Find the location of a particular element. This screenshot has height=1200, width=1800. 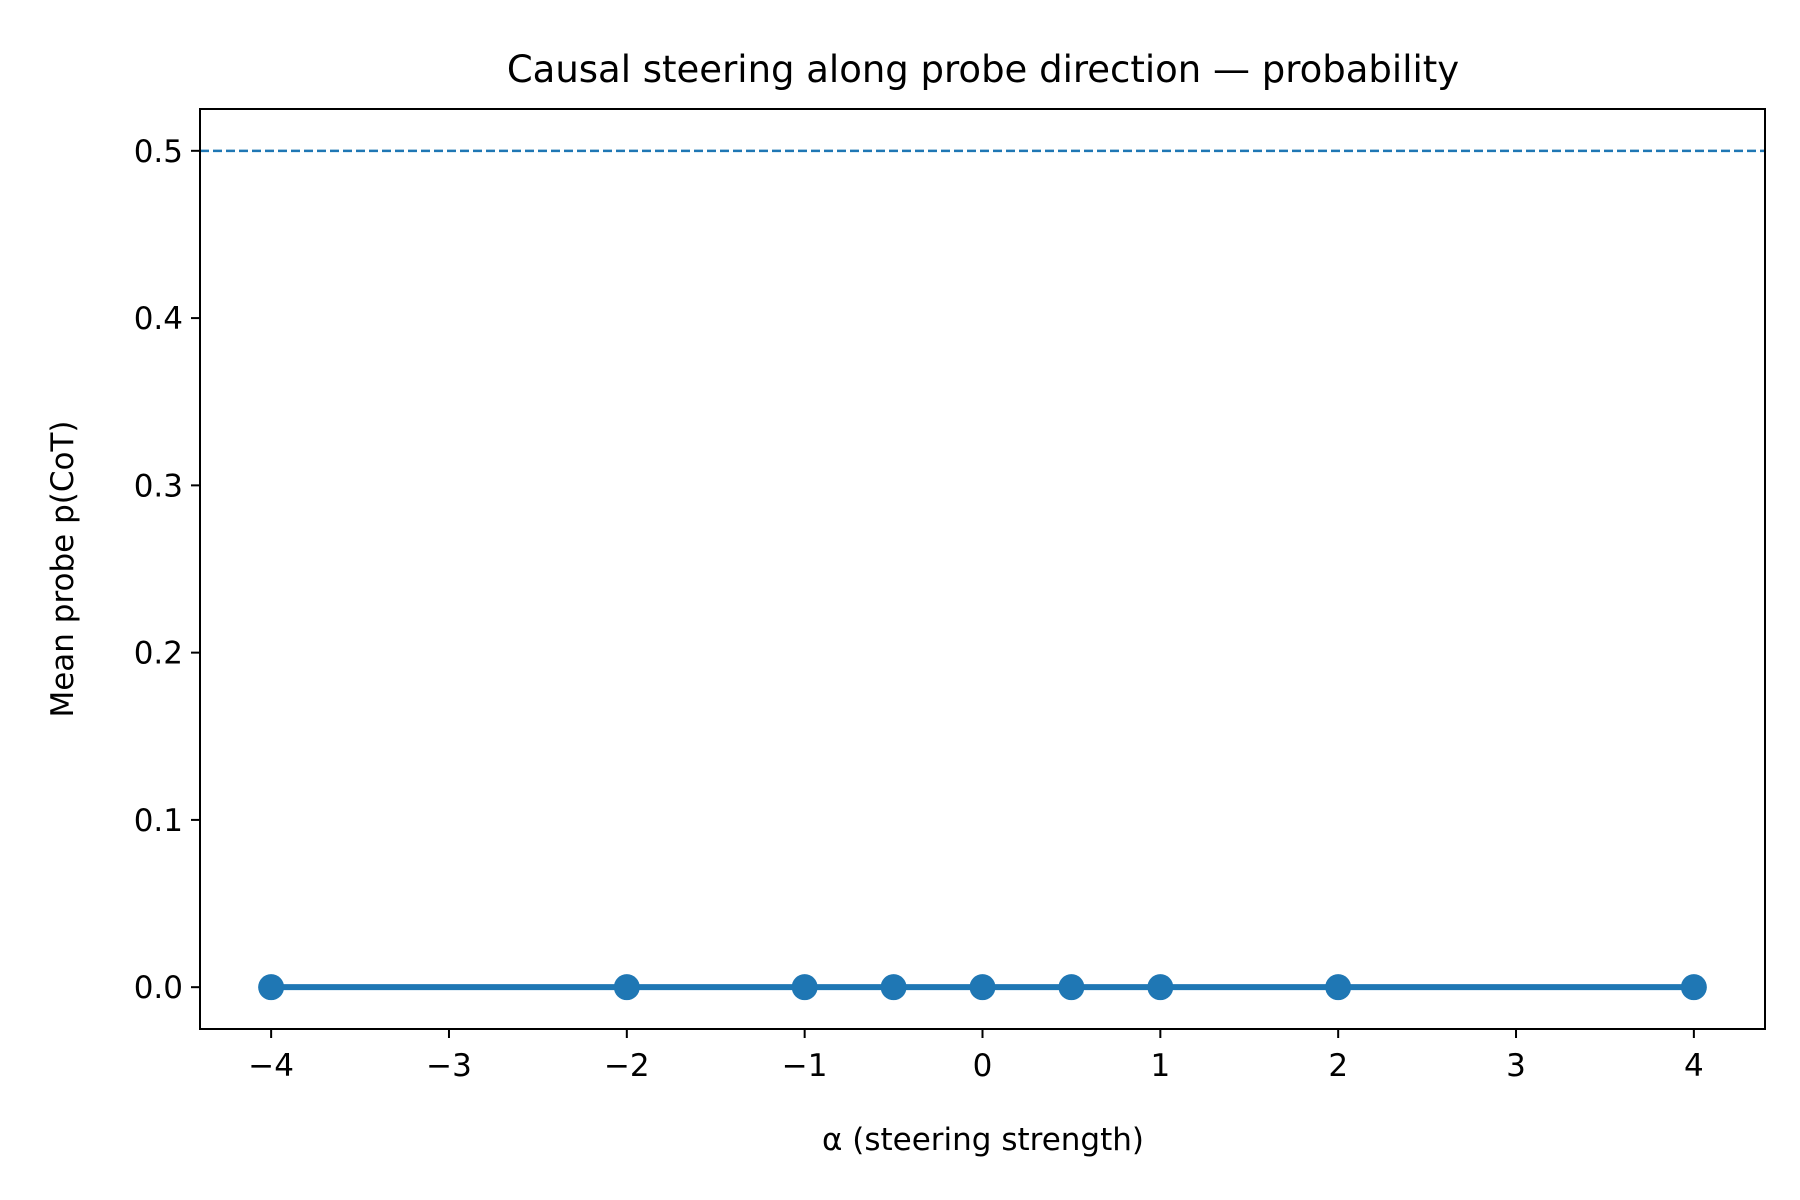

x-tick-label: −4 is located at coordinates (271, 1066).